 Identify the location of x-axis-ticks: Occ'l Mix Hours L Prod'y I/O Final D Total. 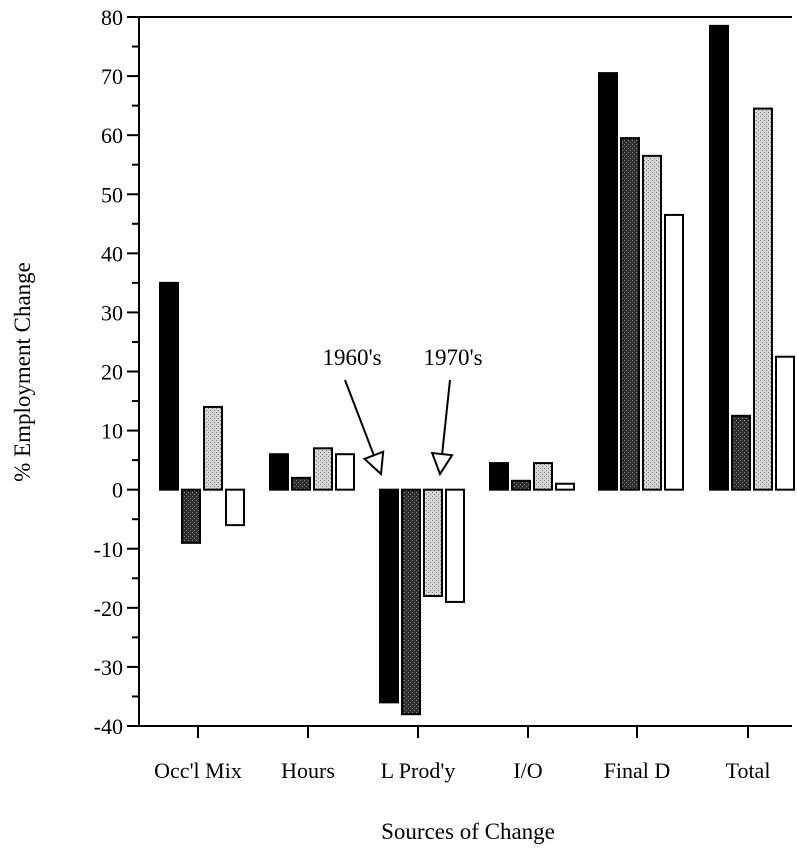
(462, 754).